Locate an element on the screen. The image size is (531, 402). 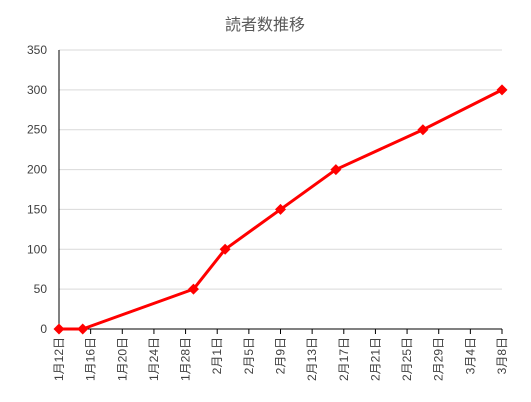
y-tick-label: 150 is located at coordinates (37, 209).